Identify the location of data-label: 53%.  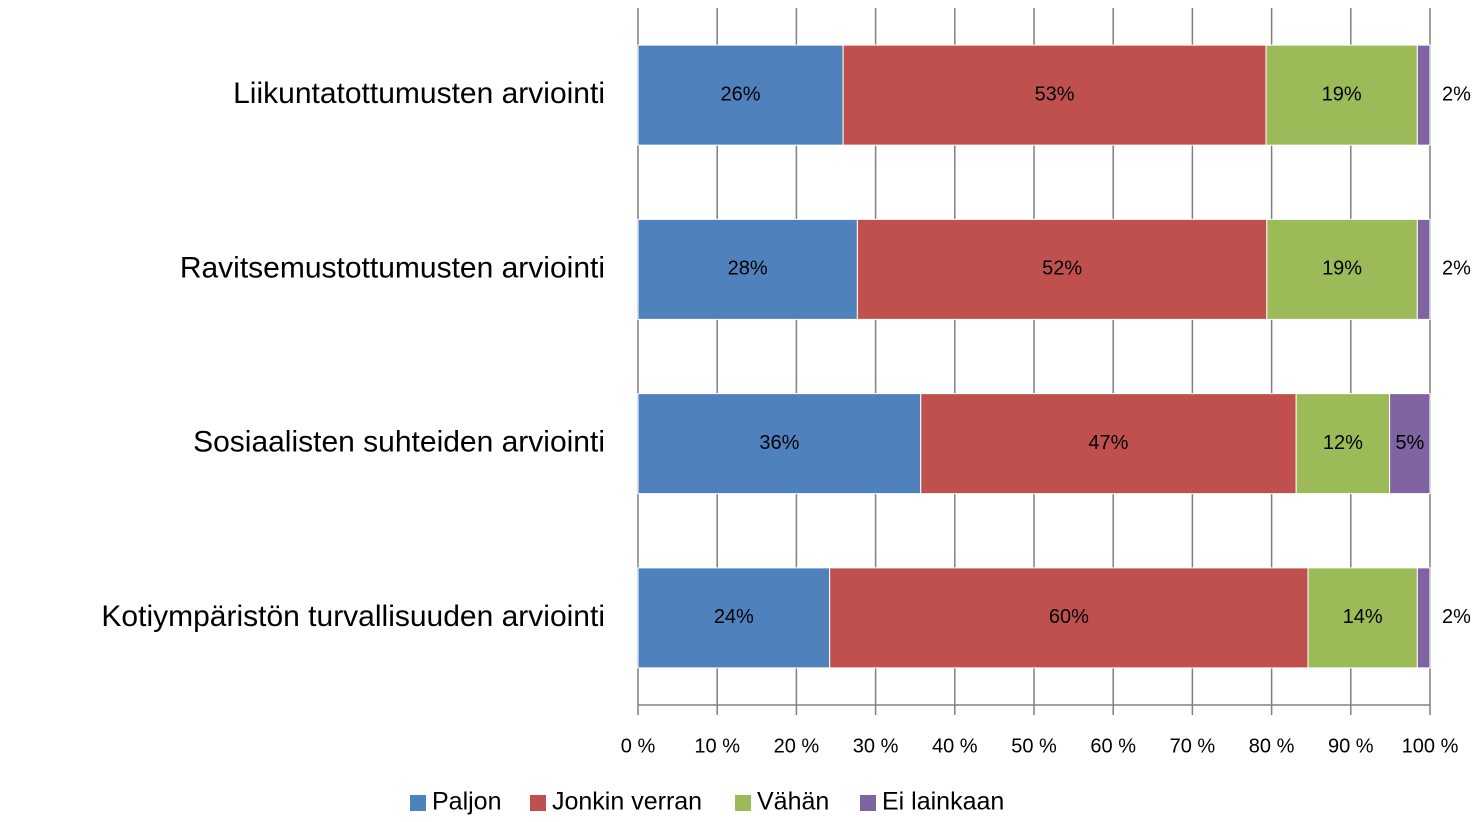
(1055, 94).